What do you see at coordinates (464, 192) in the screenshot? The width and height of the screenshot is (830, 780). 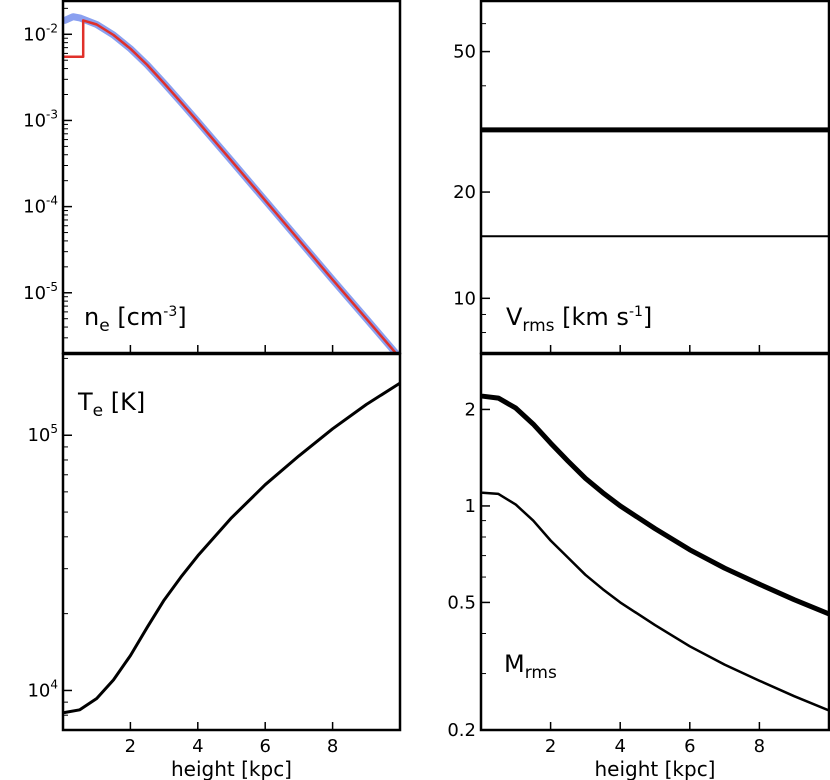 I see `vrms-ytick-label: 20` at bounding box center [464, 192].